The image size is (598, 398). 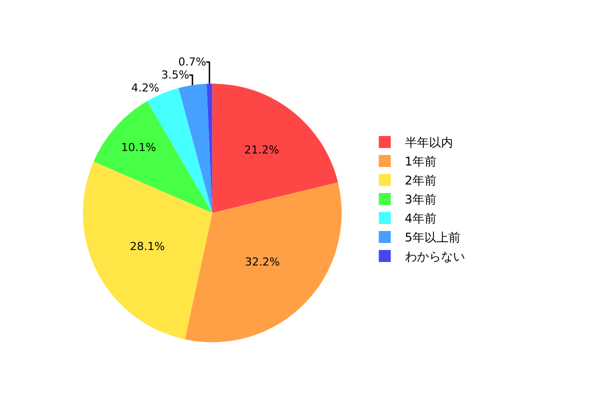 I want to click on legend-label: わからない, so click(x=434, y=257).